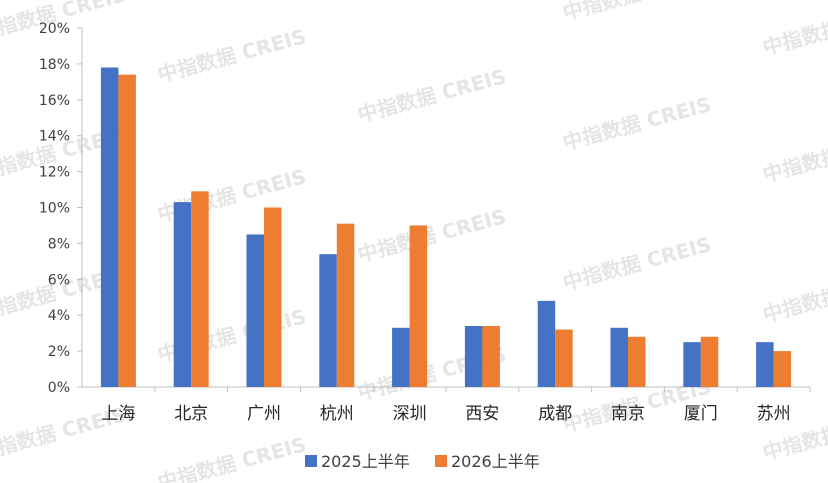 The image size is (828, 483). Describe the element at coordinates (628, 414) in the screenshot. I see `x-tick-label: 南京` at that location.